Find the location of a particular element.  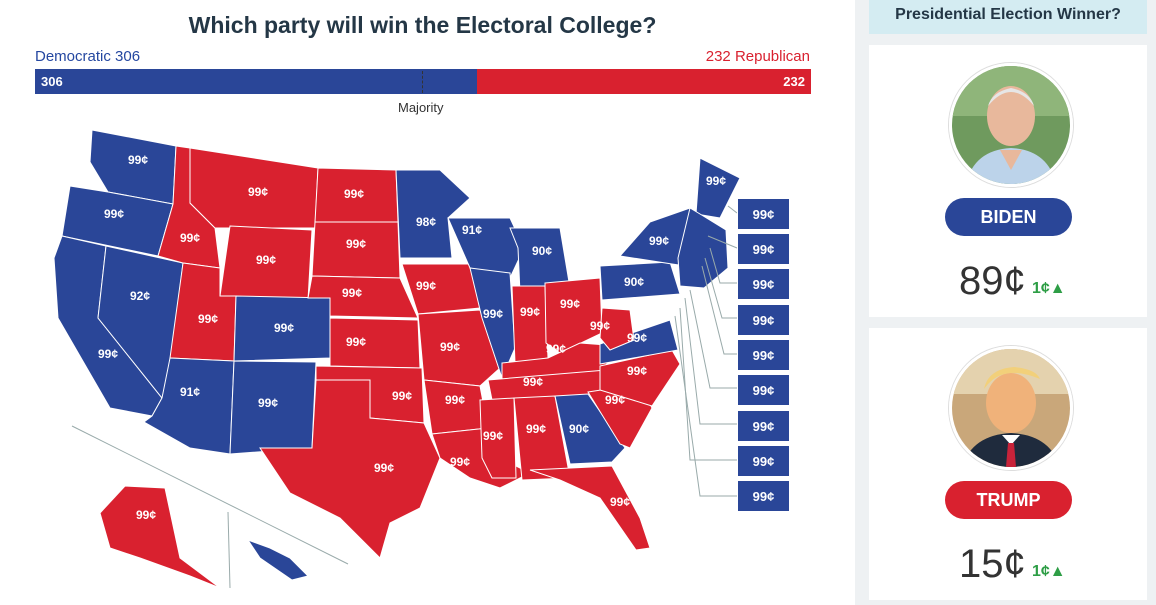

state-ga is located at coordinates (590, 429).